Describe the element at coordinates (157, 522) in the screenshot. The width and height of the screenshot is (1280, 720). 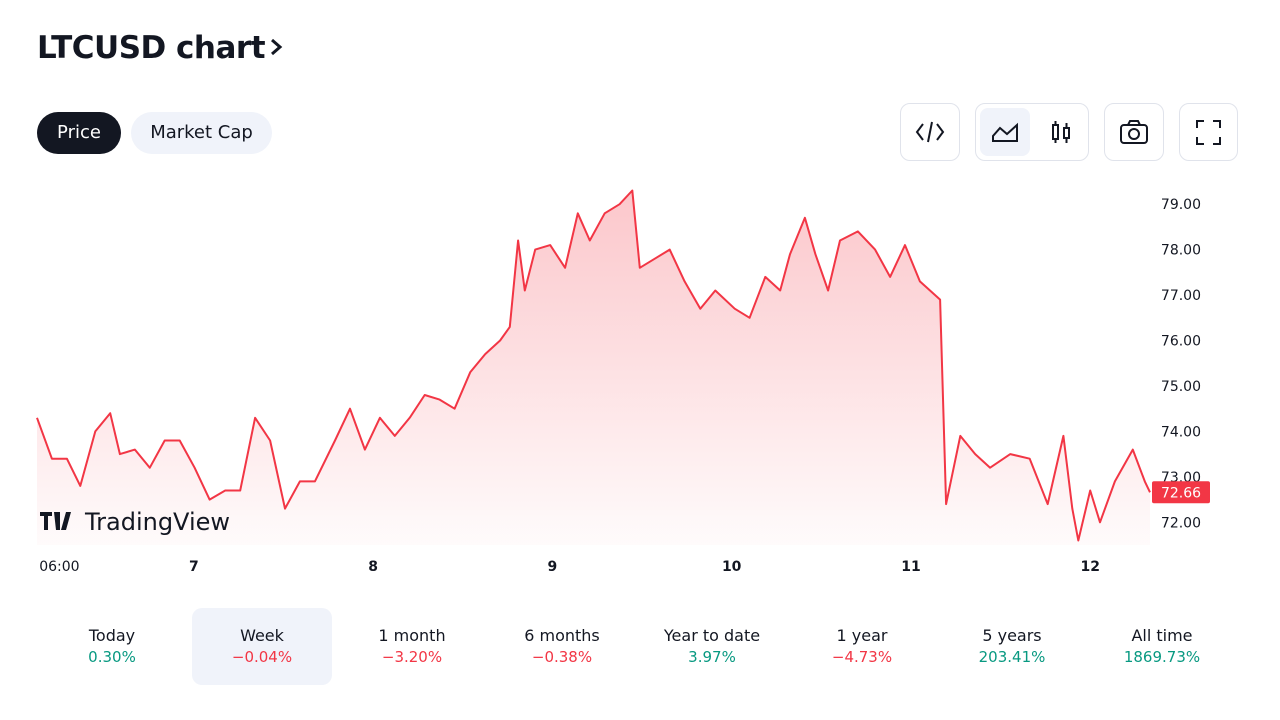
I see `logo-text: TradingView` at that location.